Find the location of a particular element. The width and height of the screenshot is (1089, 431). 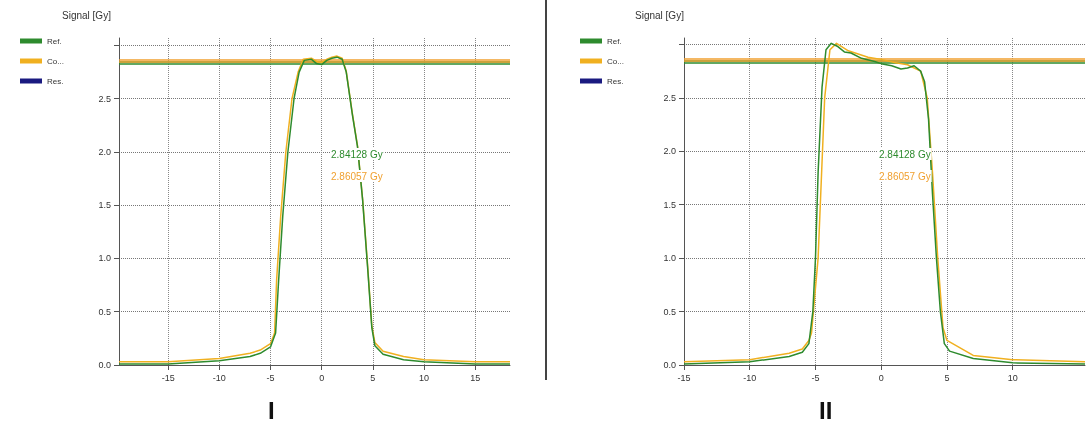

text: II is located at coordinates (826, 410).